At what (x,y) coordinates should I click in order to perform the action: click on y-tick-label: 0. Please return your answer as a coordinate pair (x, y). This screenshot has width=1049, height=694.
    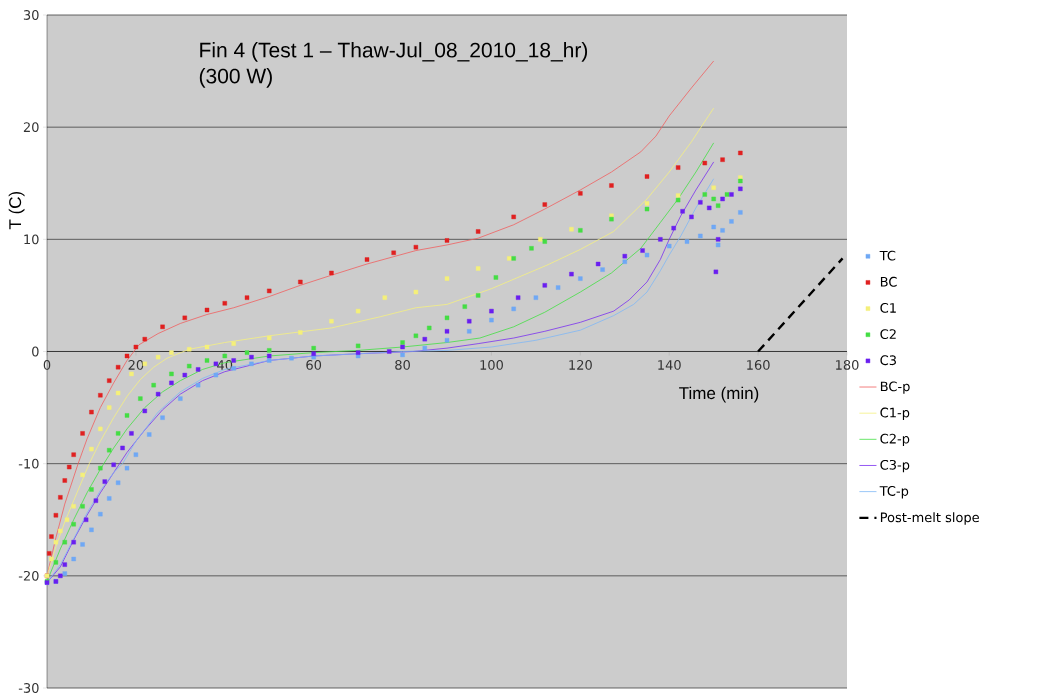
    Looking at the image, I should click on (35, 351).